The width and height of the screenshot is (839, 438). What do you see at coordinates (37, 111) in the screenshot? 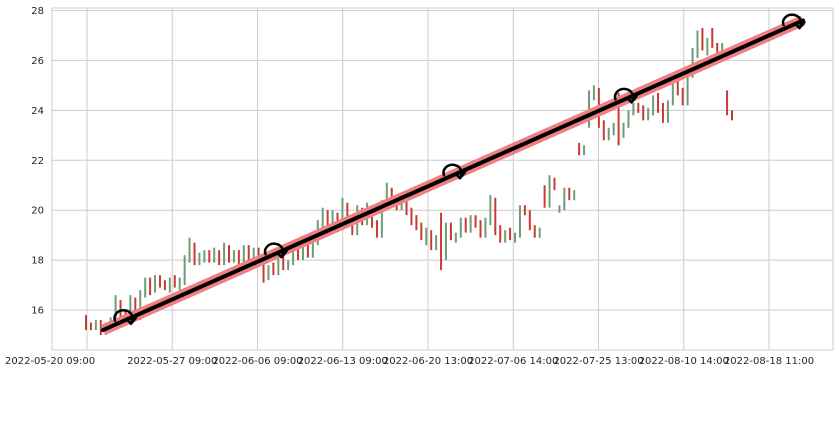
I see `y-tick-label: 24` at bounding box center [37, 111].